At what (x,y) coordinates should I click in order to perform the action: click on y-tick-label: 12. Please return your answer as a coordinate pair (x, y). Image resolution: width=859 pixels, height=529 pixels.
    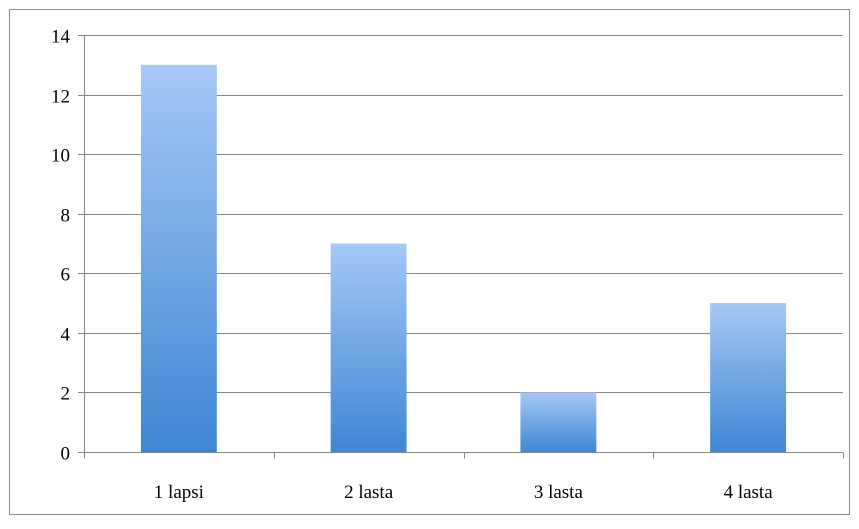
    Looking at the image, I should click on (60, 97).